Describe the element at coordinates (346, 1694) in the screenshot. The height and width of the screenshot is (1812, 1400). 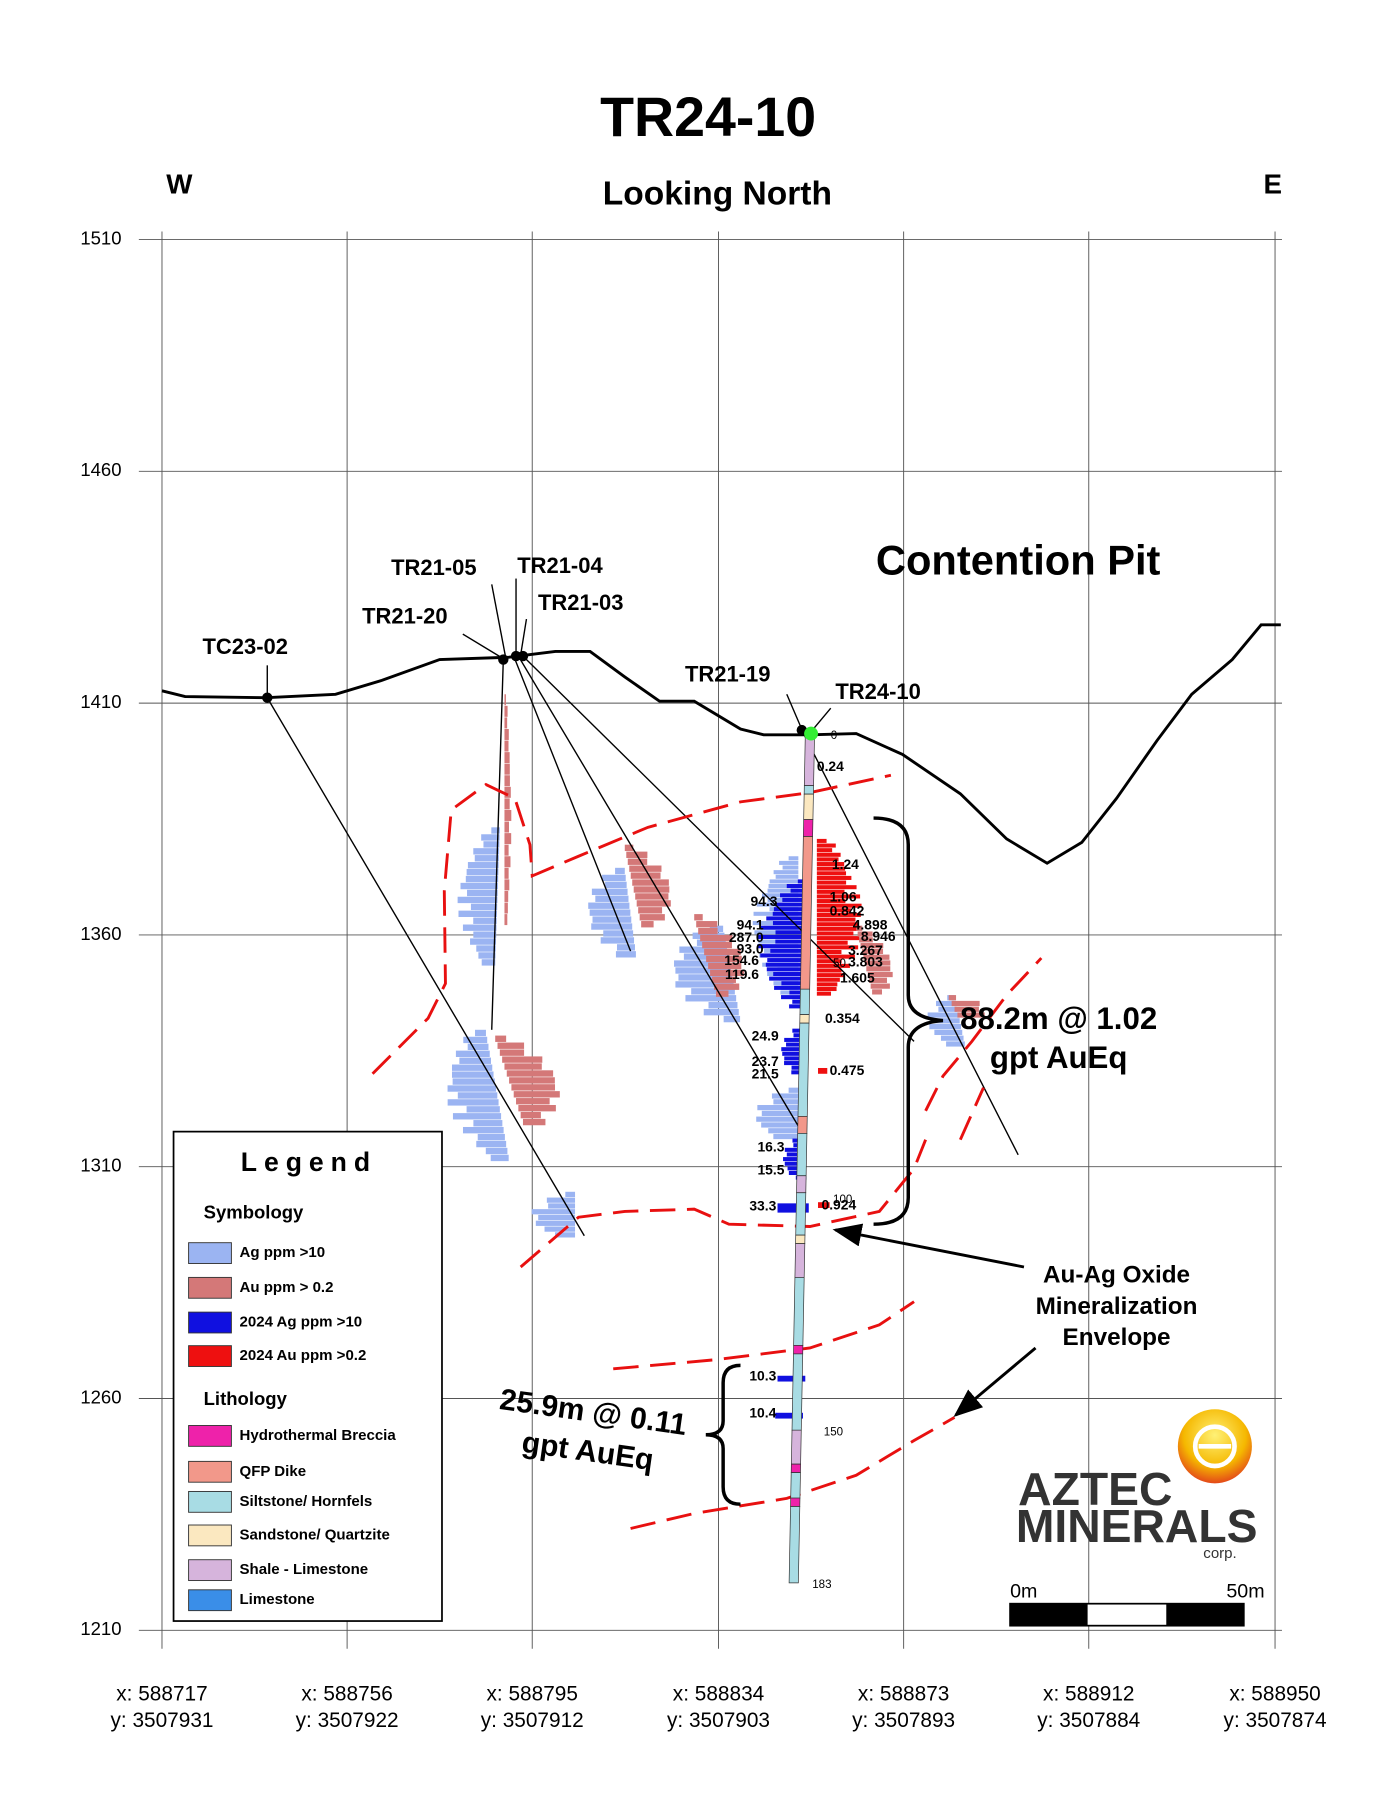
I see `easting-label: x: 588756` at that location.